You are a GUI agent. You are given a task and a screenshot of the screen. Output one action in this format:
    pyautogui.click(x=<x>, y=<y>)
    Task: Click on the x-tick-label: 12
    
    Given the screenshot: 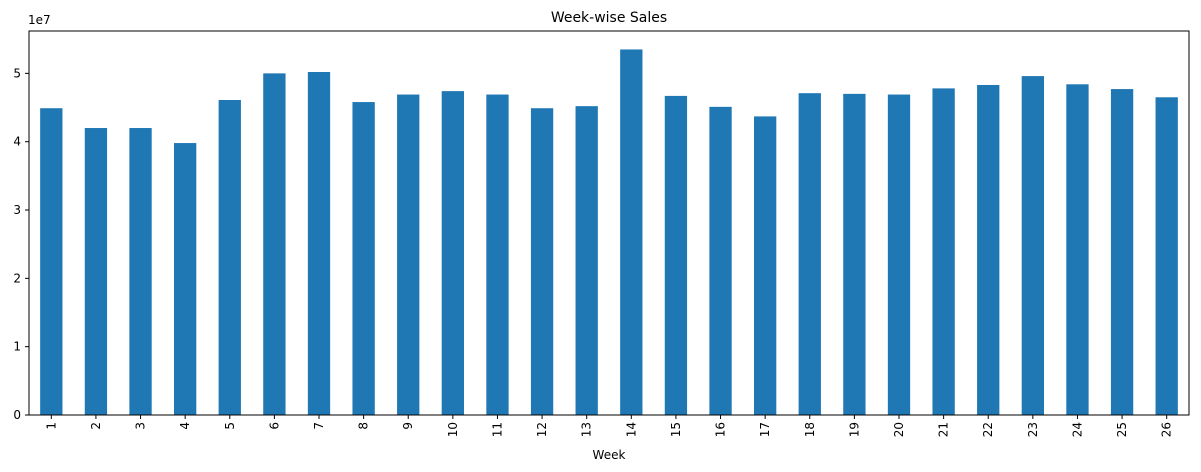 What is the action you would take?
    pyautogui.click(x=542, y=429)
    